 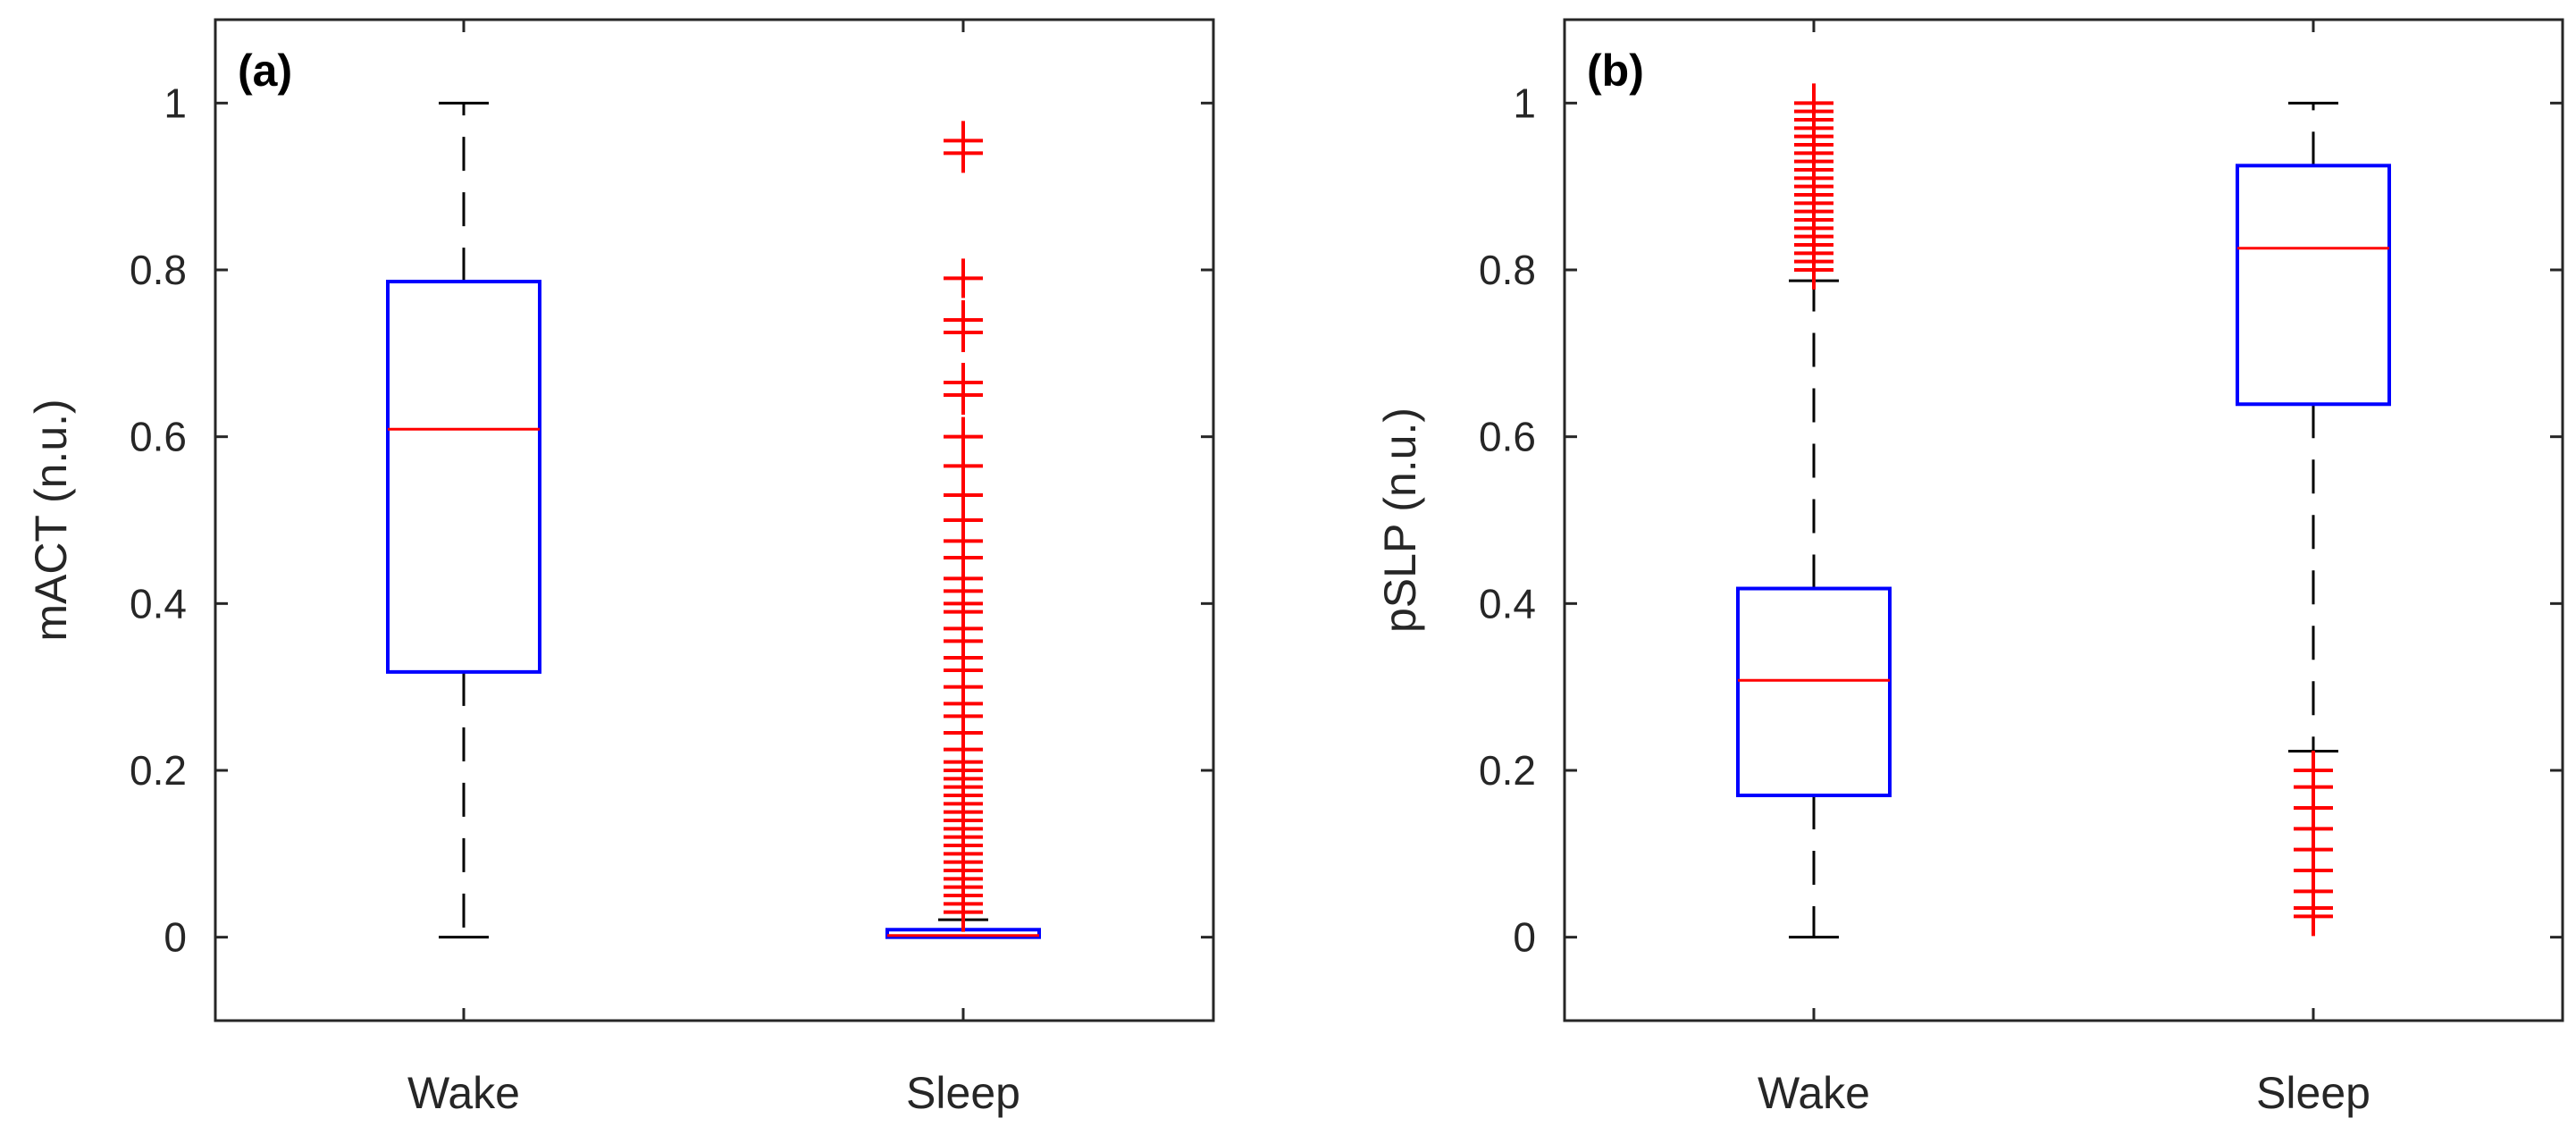 What do you see at coordinates (51, 520) in the screenshot?
I see `y-axis-label: mACT (n.u.)` at bounding box center [51, 520].